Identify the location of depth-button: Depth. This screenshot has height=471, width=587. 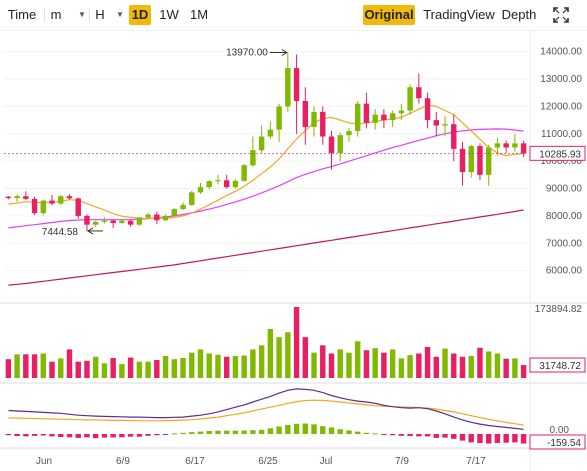
(519, 14).